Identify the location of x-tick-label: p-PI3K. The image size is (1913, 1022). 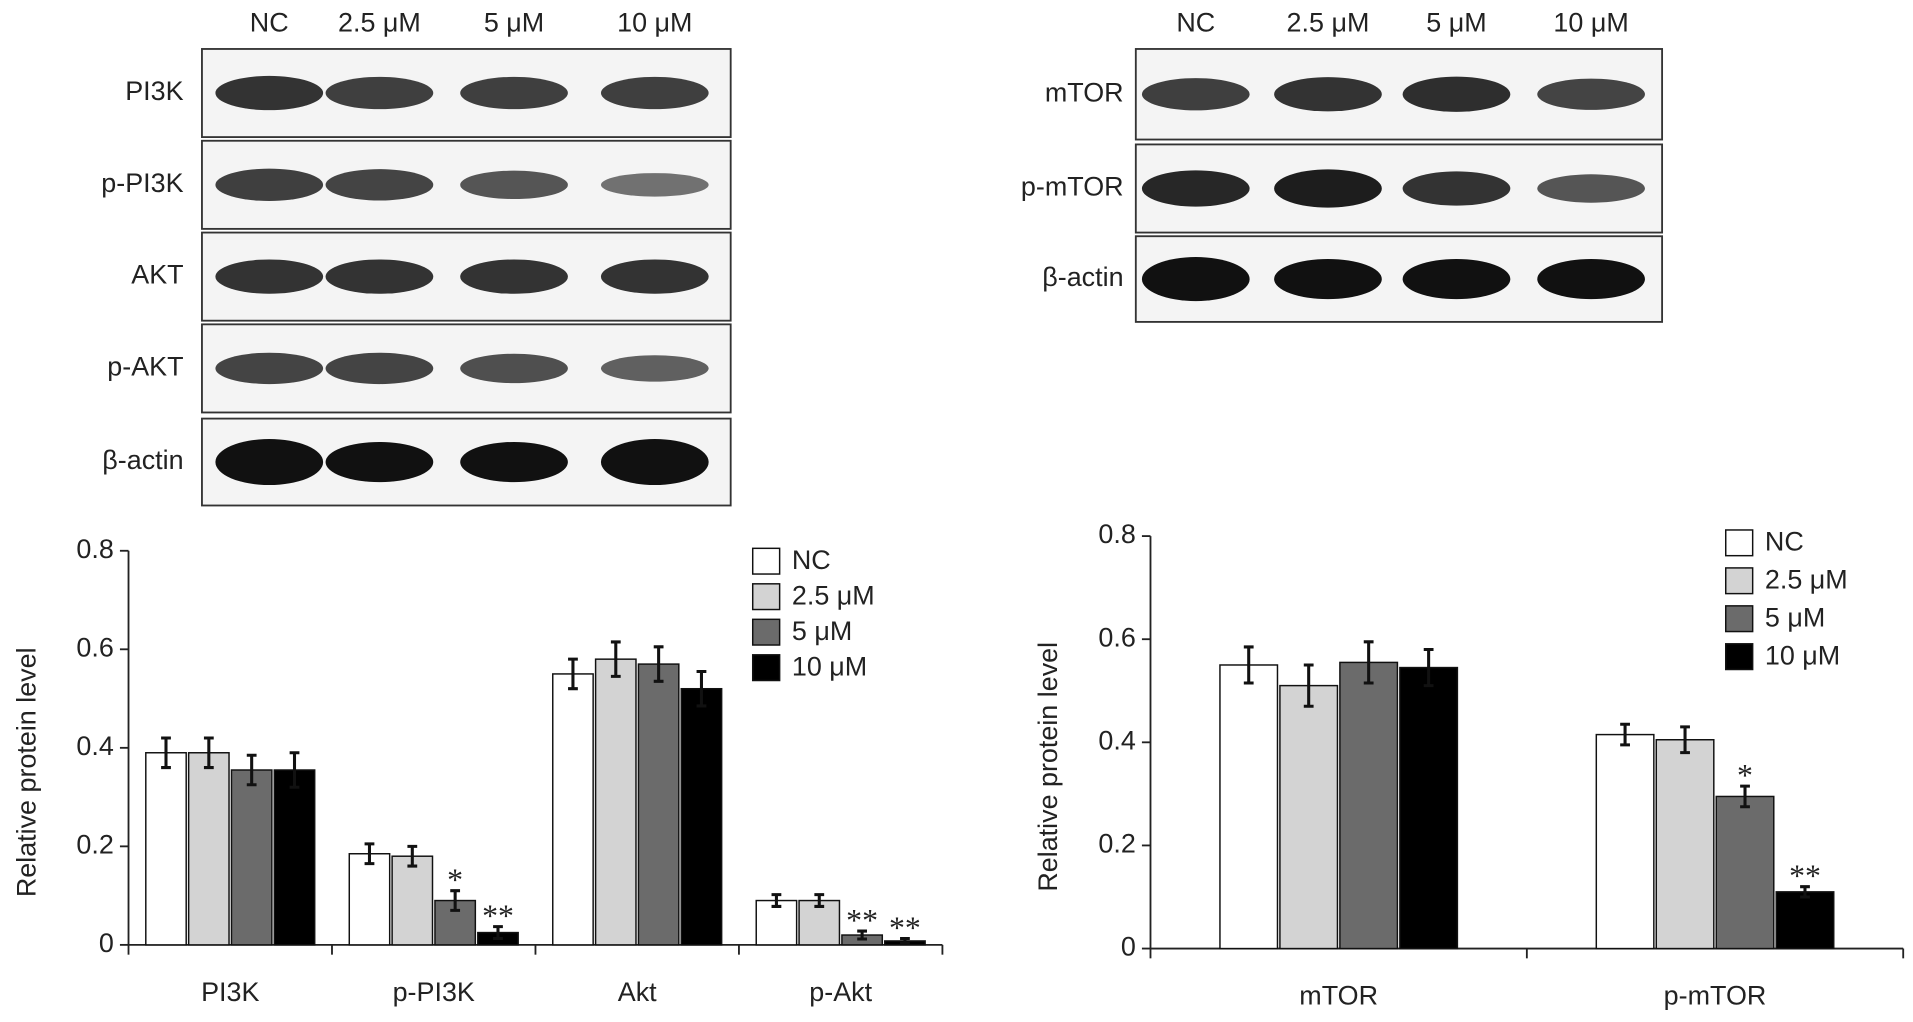
(434, 992).